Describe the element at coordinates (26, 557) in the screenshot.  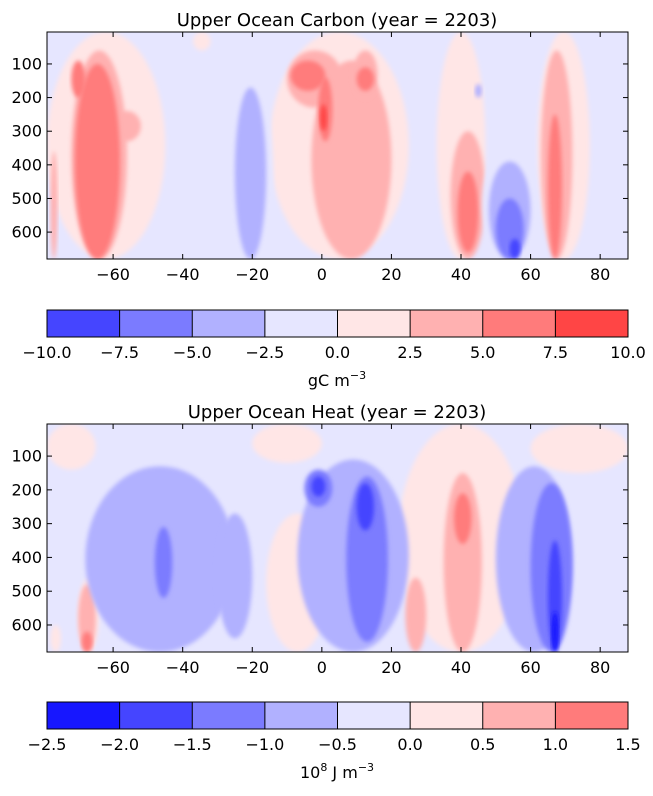
I see `heat-y-tick-label: 400` at that location.